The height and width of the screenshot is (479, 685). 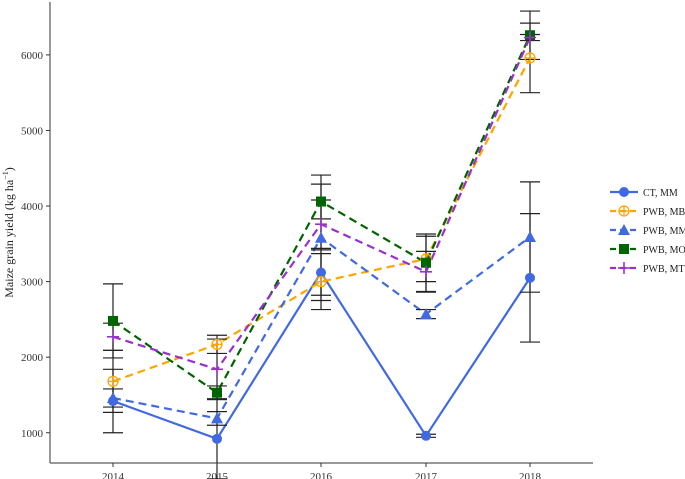 I want to click on y-axis-title: Maize grain yield (kg ha−1), so click(x=8, y=232).